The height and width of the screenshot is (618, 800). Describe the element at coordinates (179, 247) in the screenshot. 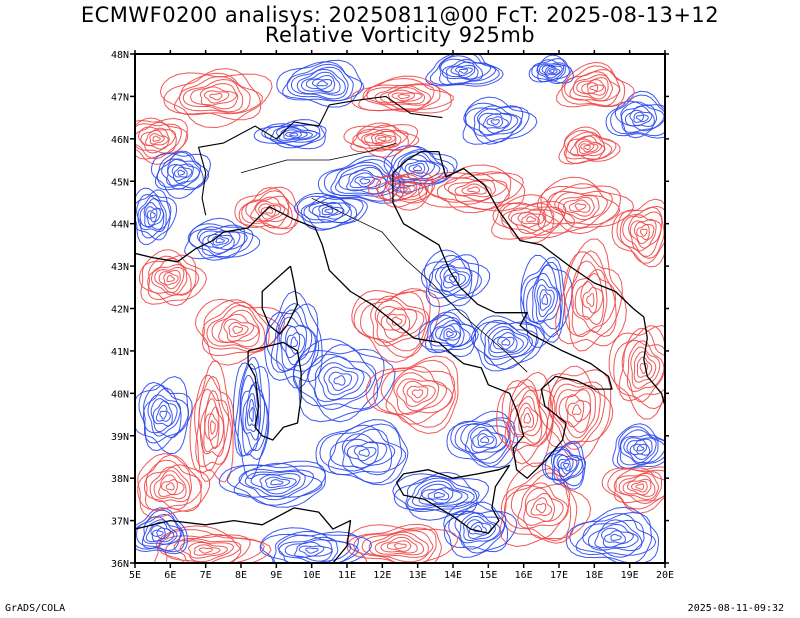

I see `coastline-france` at that location.